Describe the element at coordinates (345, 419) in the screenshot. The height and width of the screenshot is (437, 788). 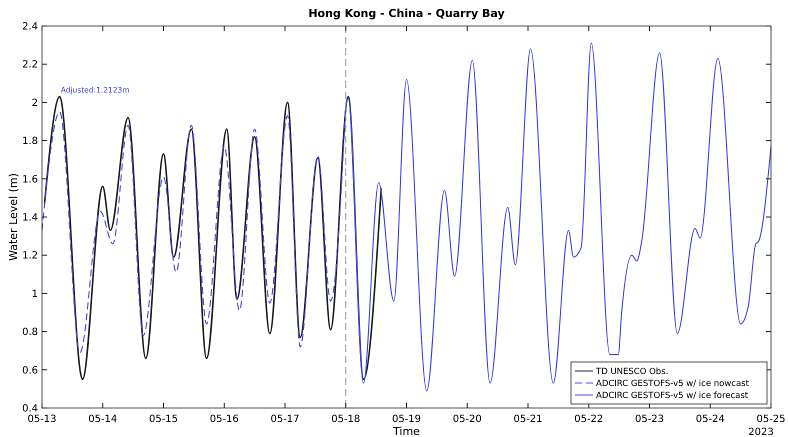
I see `x-tick-label: 05-18` at that location.